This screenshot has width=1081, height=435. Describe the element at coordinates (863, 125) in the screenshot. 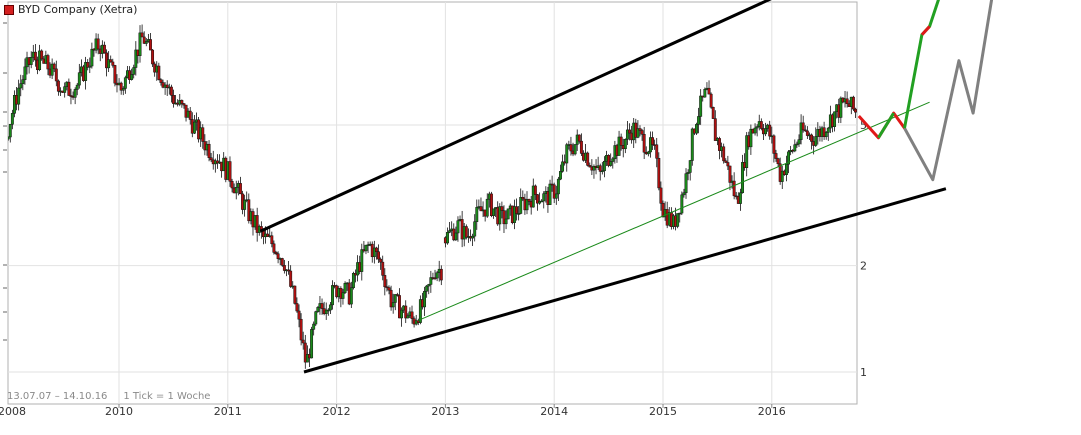

I see `y-tick-label: 5` at that location.